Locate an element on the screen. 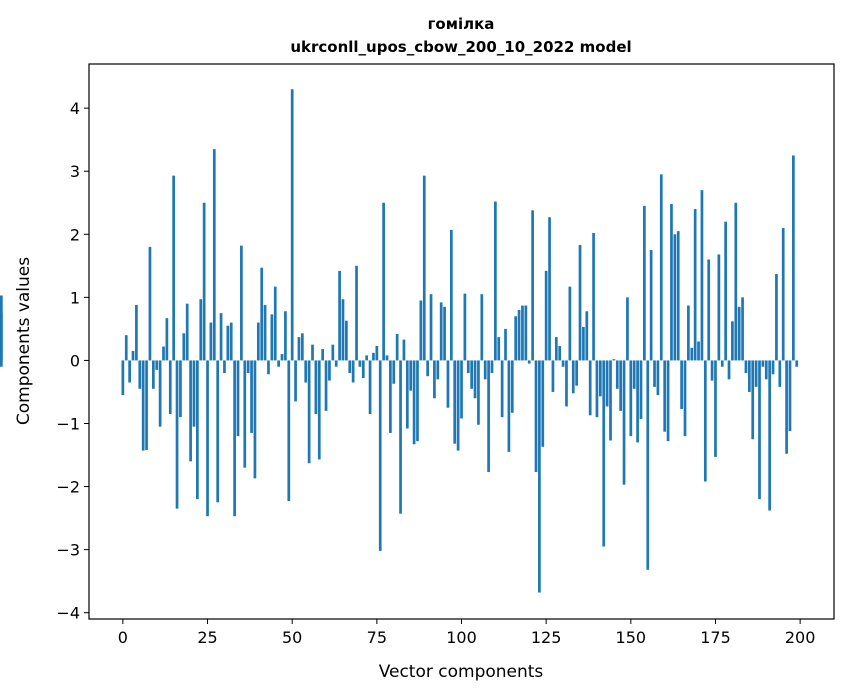 This screenshot has height=696, width=847. x-axis-ticks: 0 25 50 75 100 125 150 175 200 is located at coordinates (466, 633).